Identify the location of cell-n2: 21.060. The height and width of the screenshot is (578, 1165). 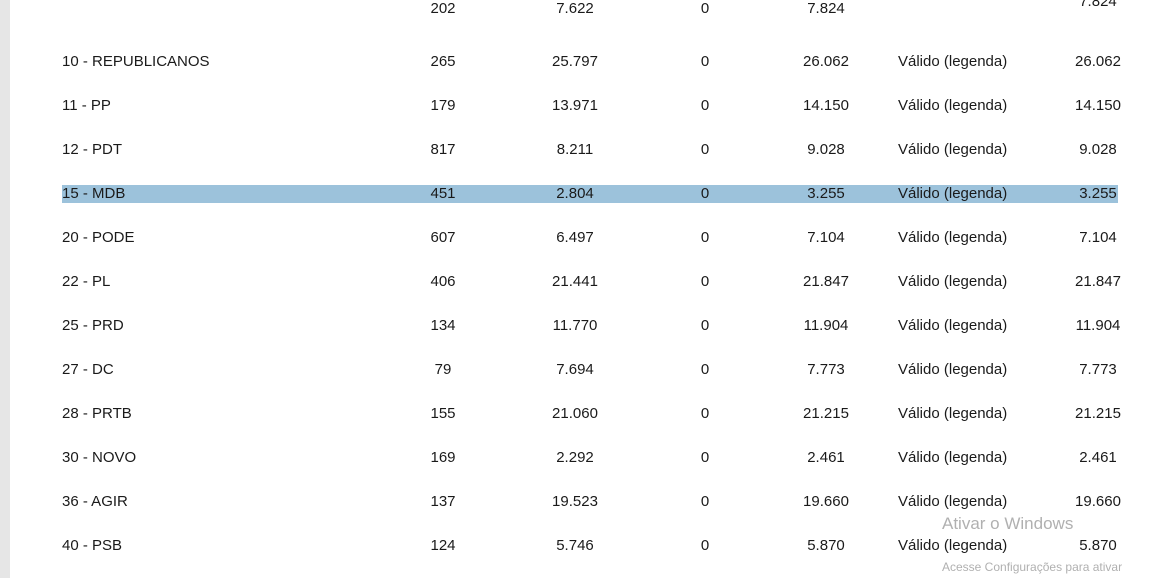
(575, 413).